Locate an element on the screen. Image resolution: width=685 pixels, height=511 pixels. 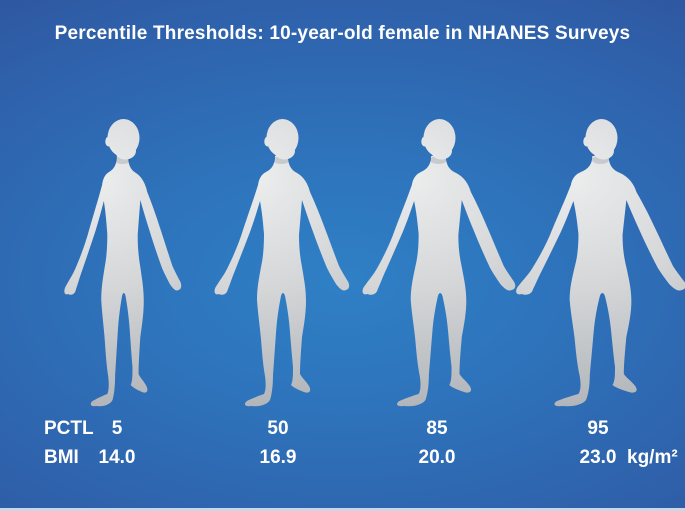
bmi-value-2: 16.9 is located at coordinates (278, 457).